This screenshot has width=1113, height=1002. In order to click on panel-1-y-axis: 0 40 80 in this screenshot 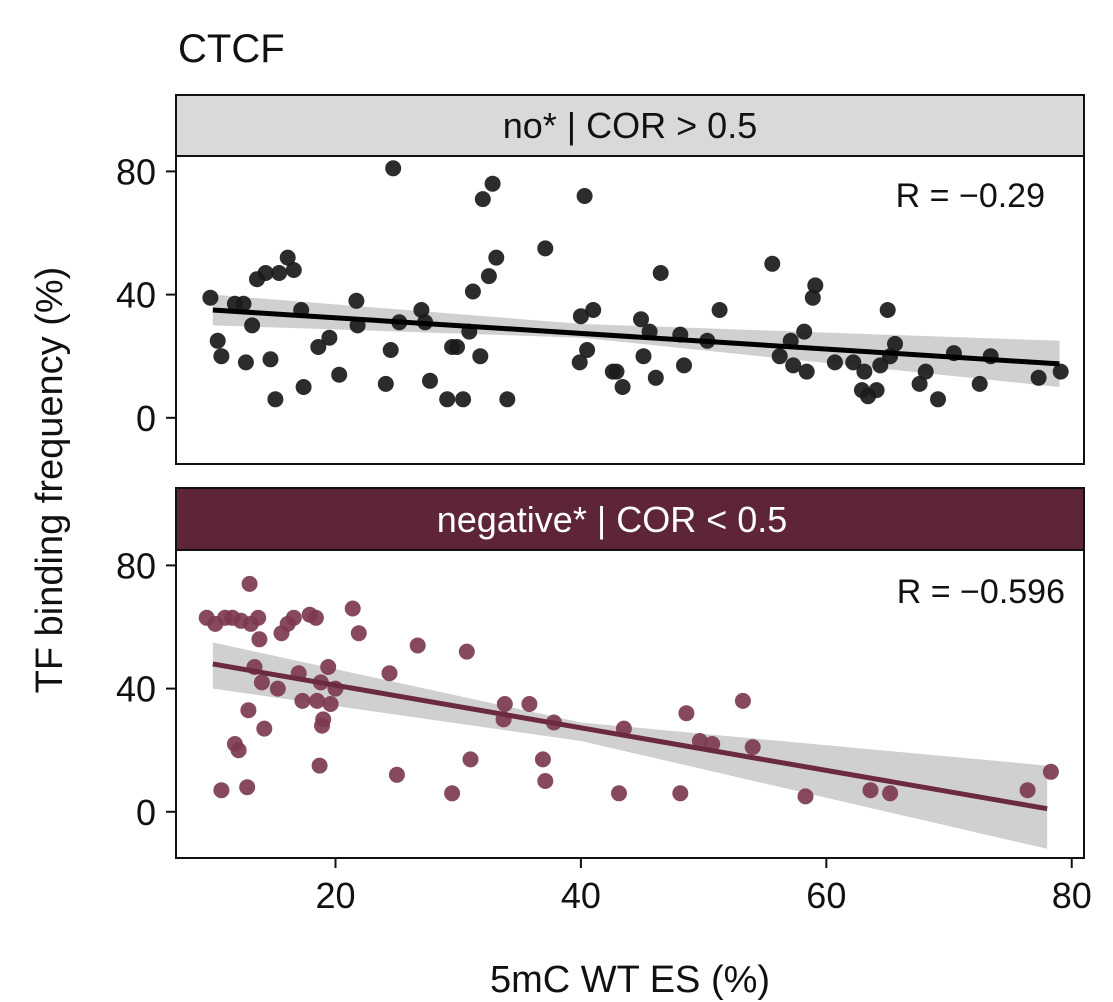, I will do `click(146, 295)`.